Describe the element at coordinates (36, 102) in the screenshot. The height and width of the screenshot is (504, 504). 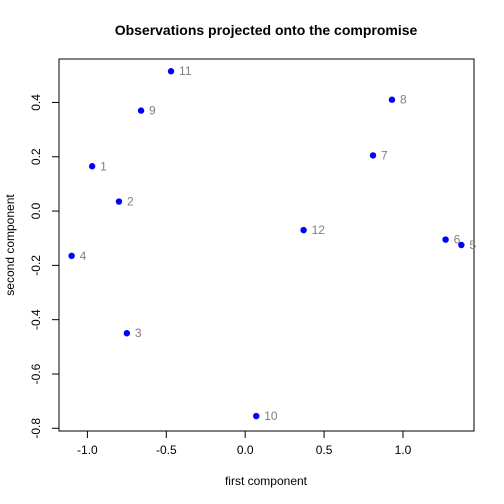
I see `y-tick-label: 0.4` at that location.